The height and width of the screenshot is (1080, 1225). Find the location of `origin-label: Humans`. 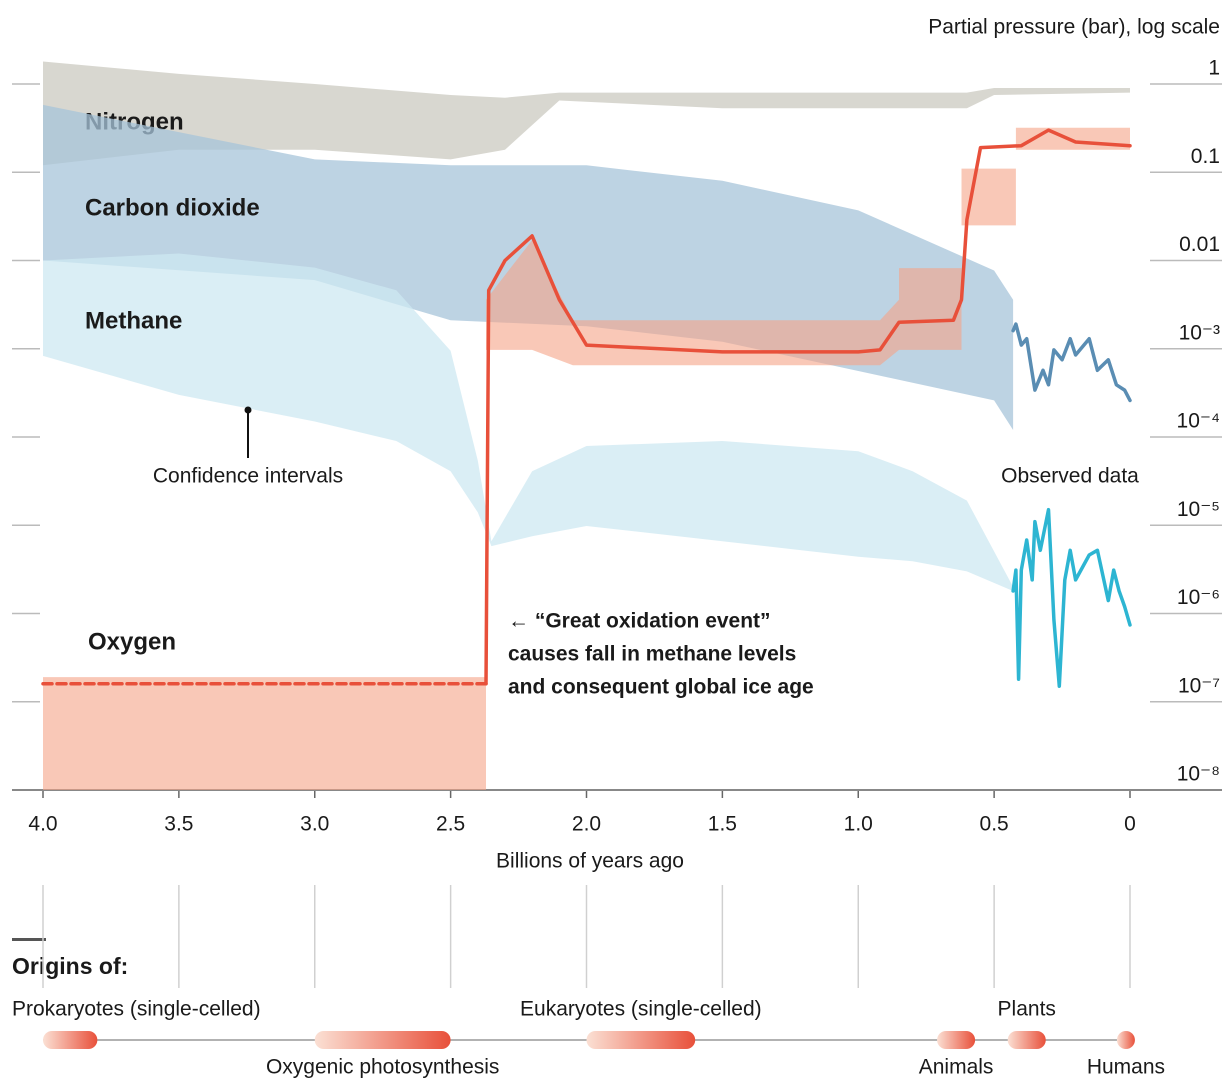

origin-label: Humans is located at coordinates (1126, 1067).